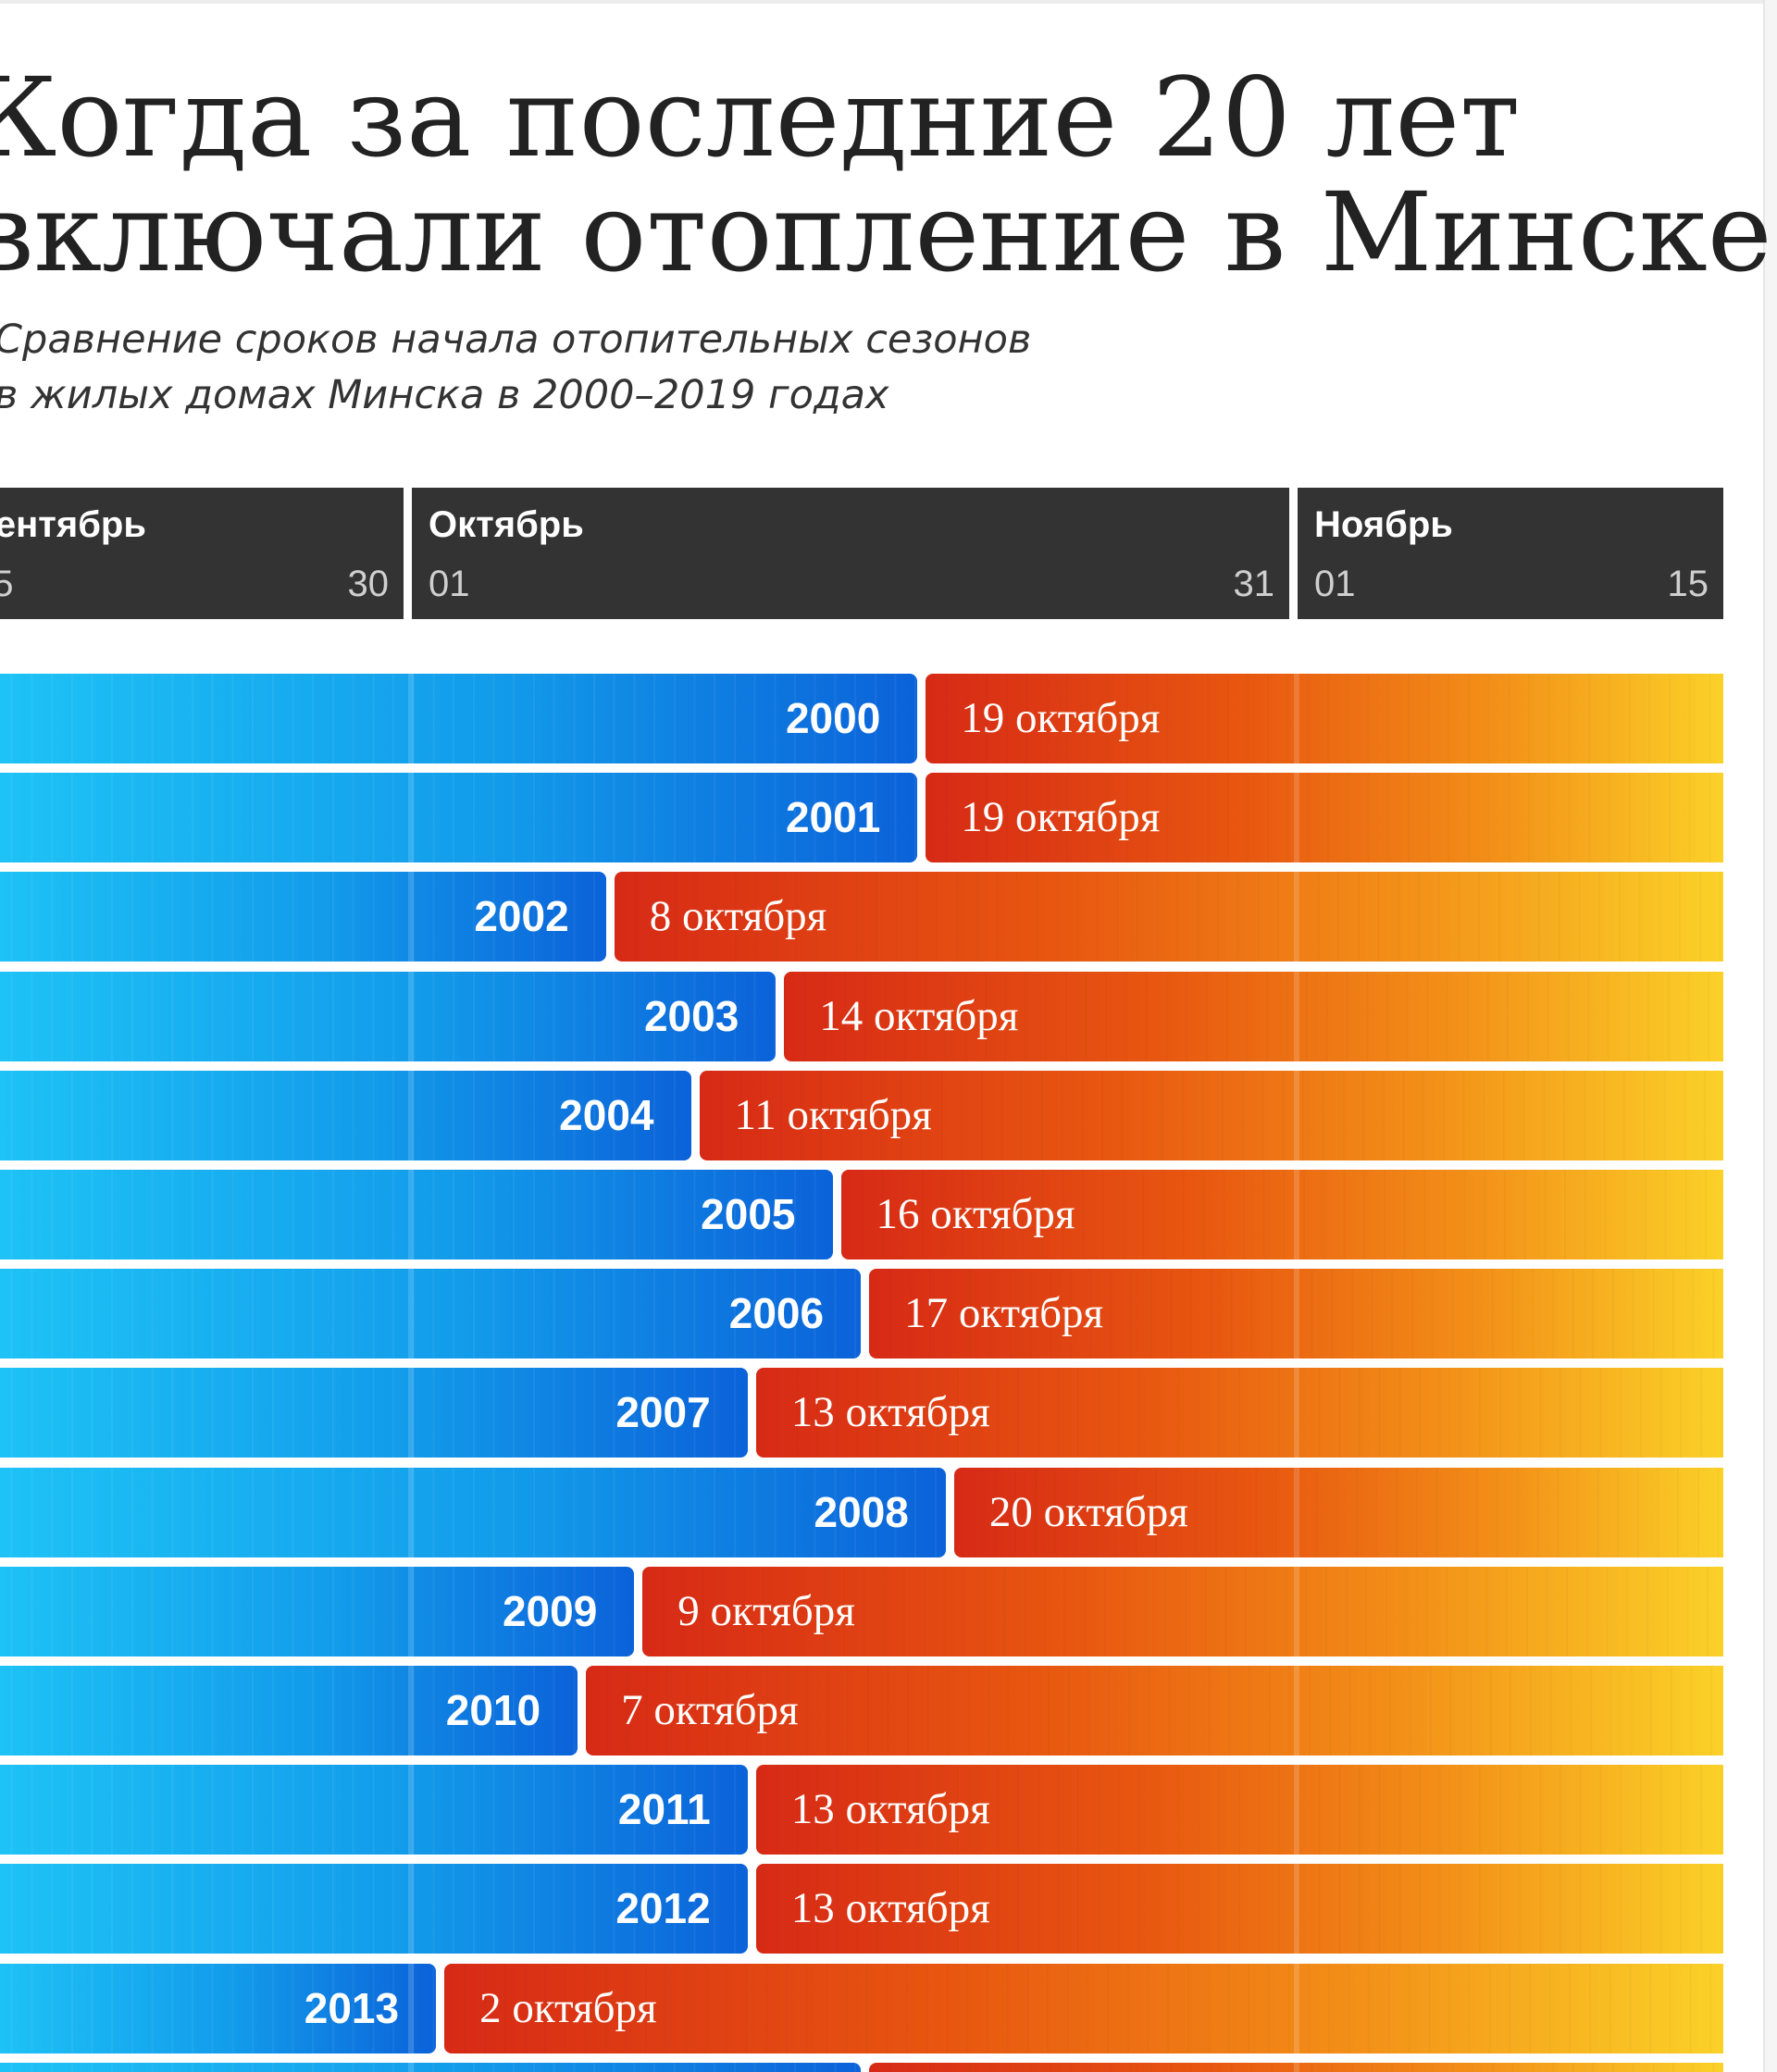  Describe the element at coordinates (1338, 1512) in the screenshot. I see `heating-bar: 20 октября` at that location.